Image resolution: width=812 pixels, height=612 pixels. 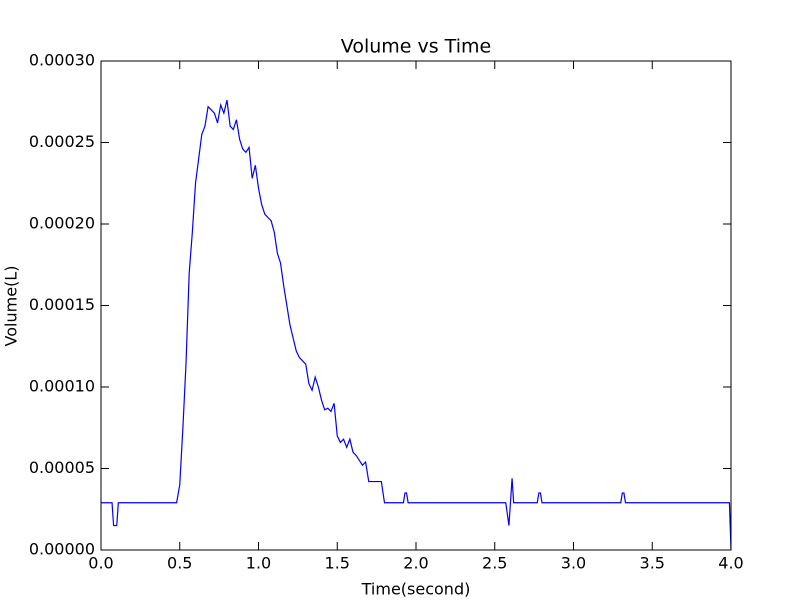 What do you see at coordinates (62, 549) in the screenshot?
I see `y-tick-label: 0.00000` at bounding box center [62, 549].